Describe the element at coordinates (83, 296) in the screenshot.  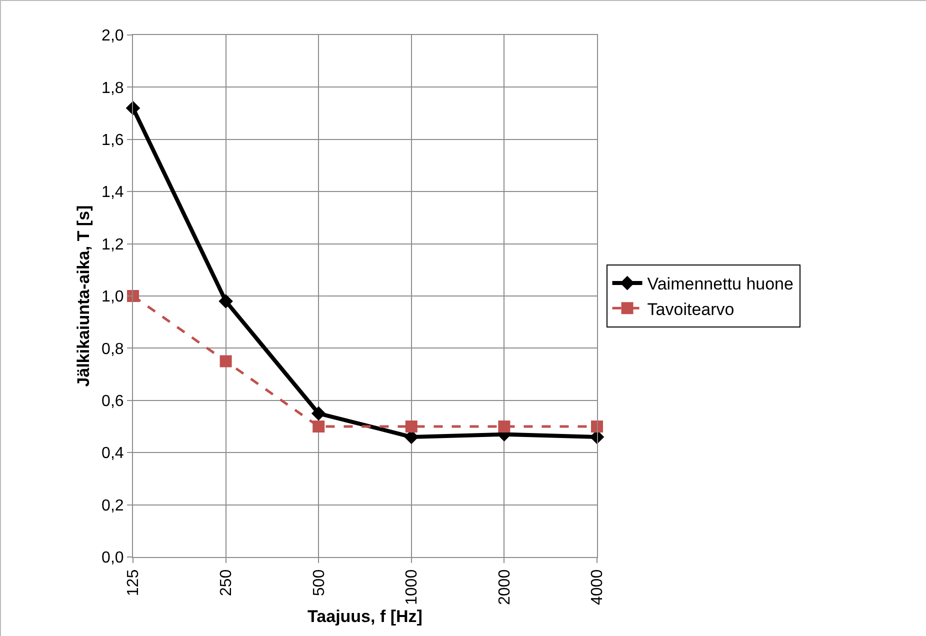
I see `y-axis-title: Jälkikaiunta-aika, T [s]` at that location.